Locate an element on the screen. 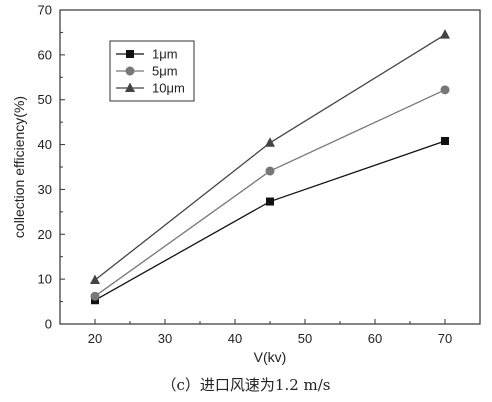  y-tick-label: 70 is located at coordinates (45, 10).